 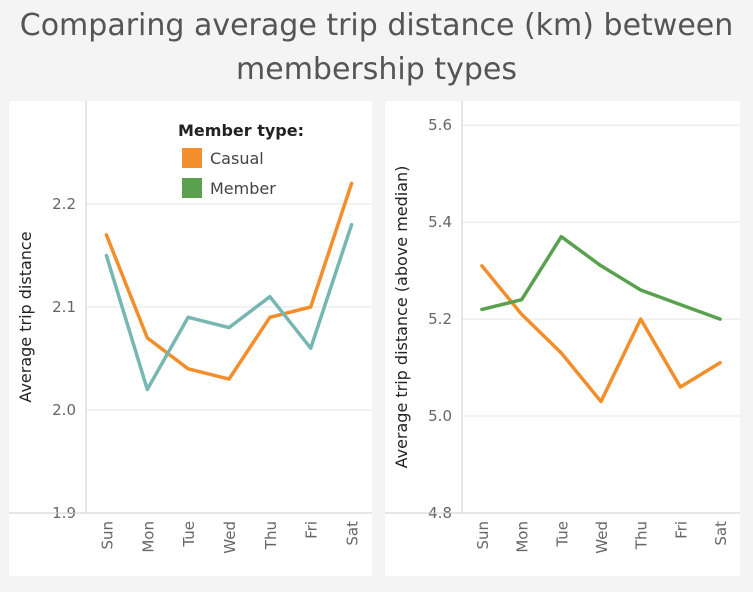 I want to click on right-y-axis-title: Average trip distance (above median), so click(x=401, y=317).